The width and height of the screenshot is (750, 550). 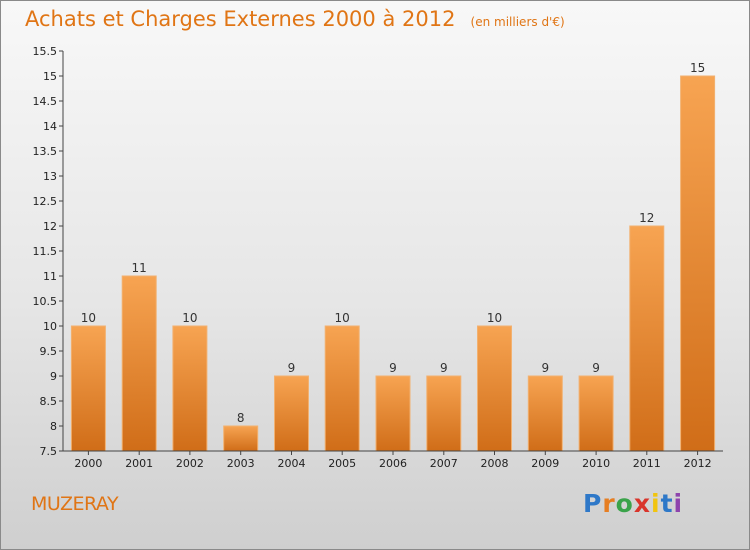 What do you see at coordinates (393, 463) in the screenshot?
I see `x-tick-2006: 2006` at bounding box center [393, 463].